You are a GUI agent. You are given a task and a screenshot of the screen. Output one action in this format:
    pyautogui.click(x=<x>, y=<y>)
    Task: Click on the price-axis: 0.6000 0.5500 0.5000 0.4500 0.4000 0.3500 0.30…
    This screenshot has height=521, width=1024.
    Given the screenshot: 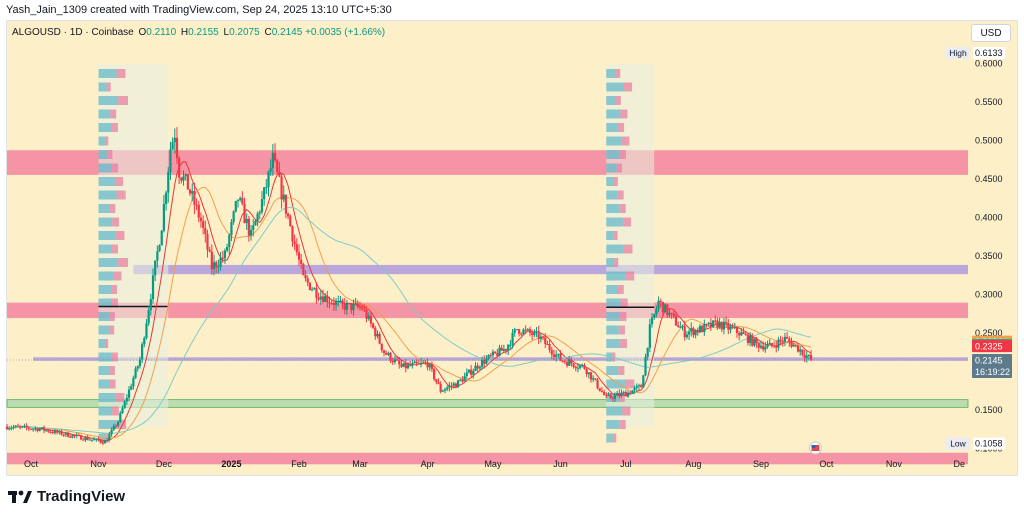 What is the action you would take?
    pyautogui.click(x=989, y=256)
    